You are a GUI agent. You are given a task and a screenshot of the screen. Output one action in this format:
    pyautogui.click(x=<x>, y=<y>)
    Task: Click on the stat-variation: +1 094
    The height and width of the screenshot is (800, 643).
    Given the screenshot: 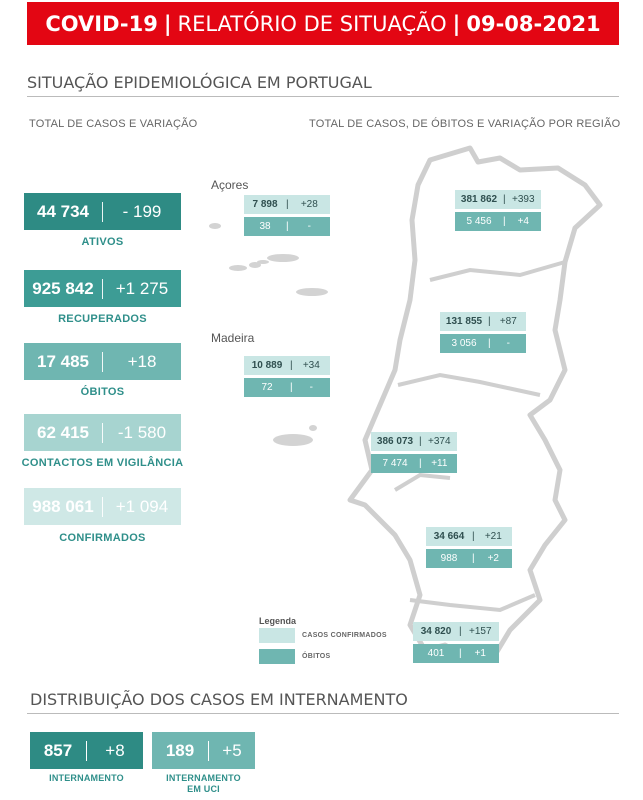 What is the action you would take?
    pyautogui.click(x=142, y=506)
    